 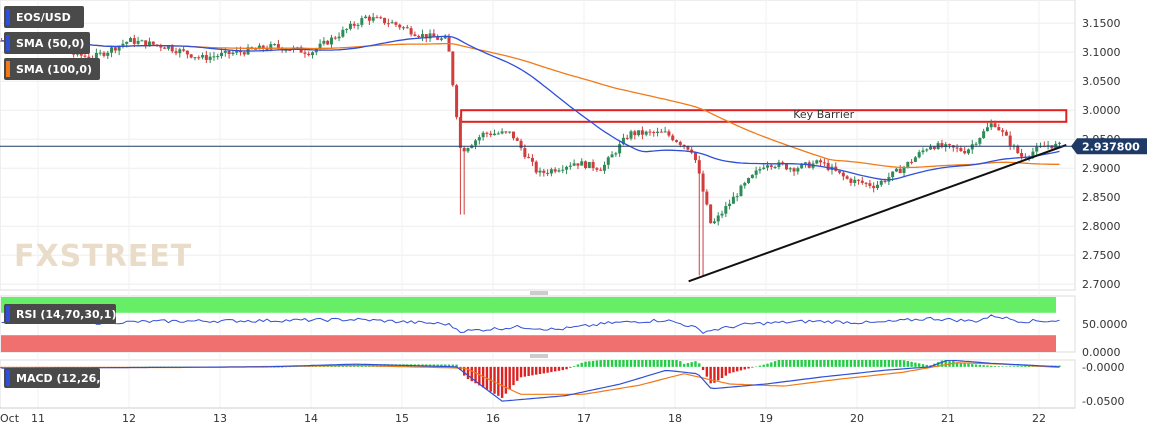 I want to click on x-tick-label: 14, so click(x=311, y=418).